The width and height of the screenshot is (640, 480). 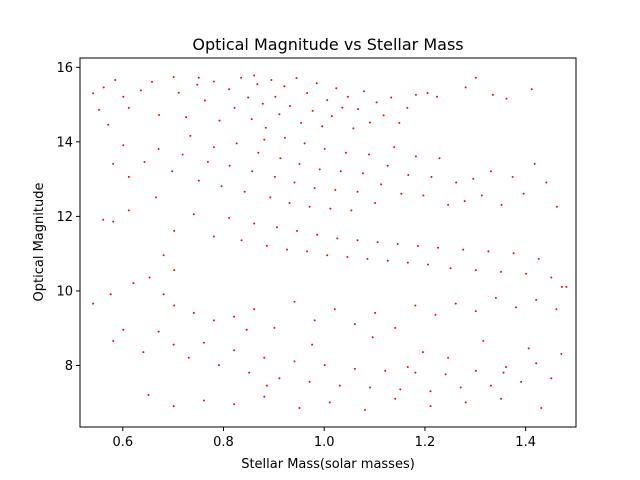 What do you see at coordinates (64, 291) in the screenshot?
I see `y-tick-label: 10` at bounding box center [64, 291].